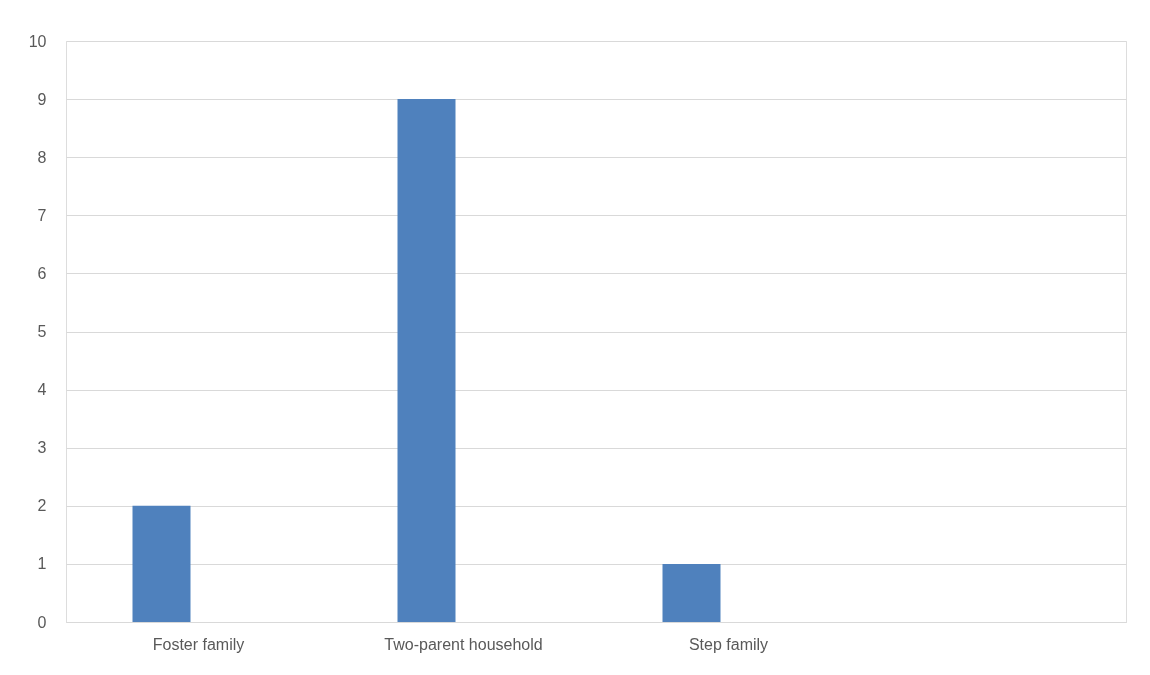 The height and width of the screenshot is (675, 1150). I want to click on y-tick-label: 4, so click(42, 390).